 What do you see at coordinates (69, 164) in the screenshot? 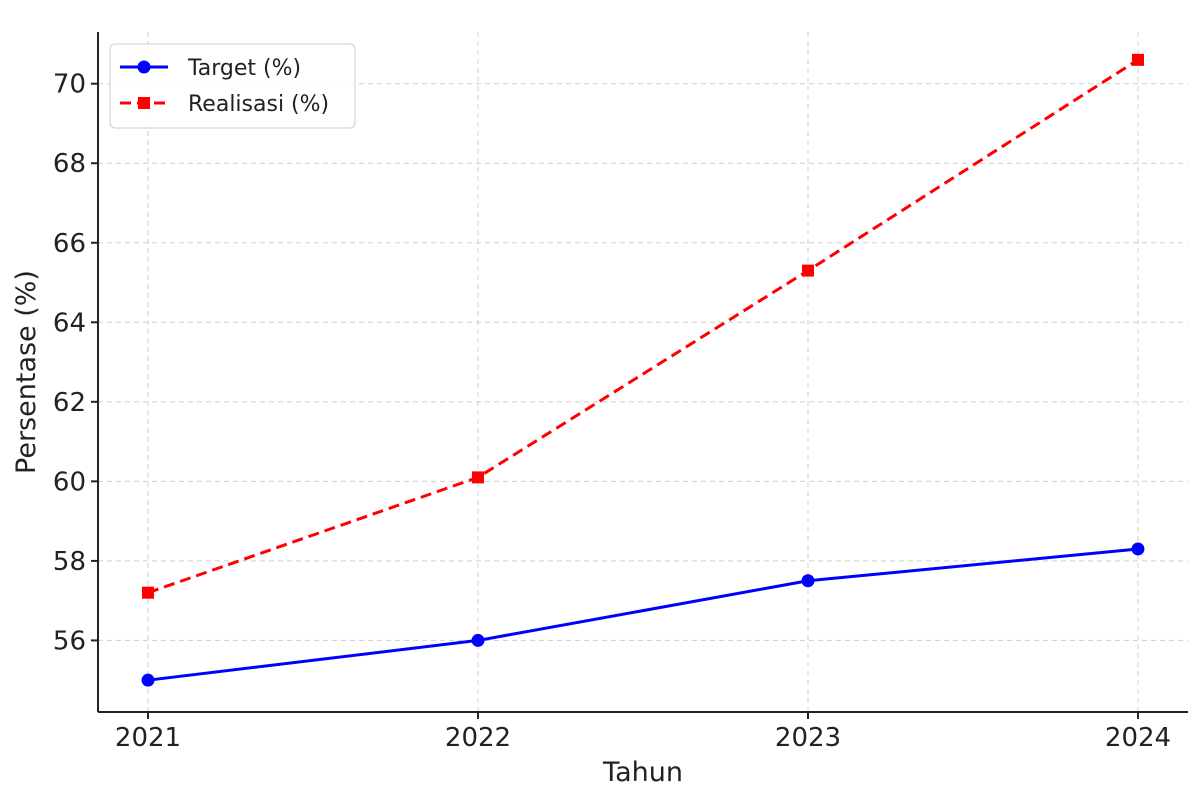
I see `y-tick-label: 68` at bounding box center [69, 164].